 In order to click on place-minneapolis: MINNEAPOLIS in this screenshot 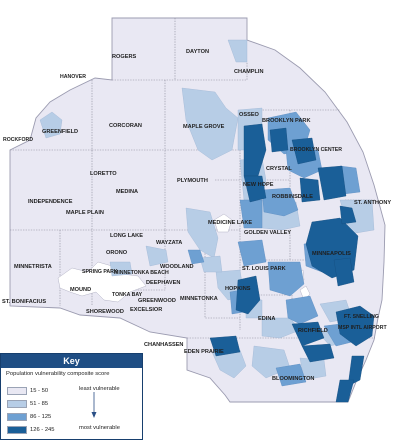, I will do `click(331, 254)`.